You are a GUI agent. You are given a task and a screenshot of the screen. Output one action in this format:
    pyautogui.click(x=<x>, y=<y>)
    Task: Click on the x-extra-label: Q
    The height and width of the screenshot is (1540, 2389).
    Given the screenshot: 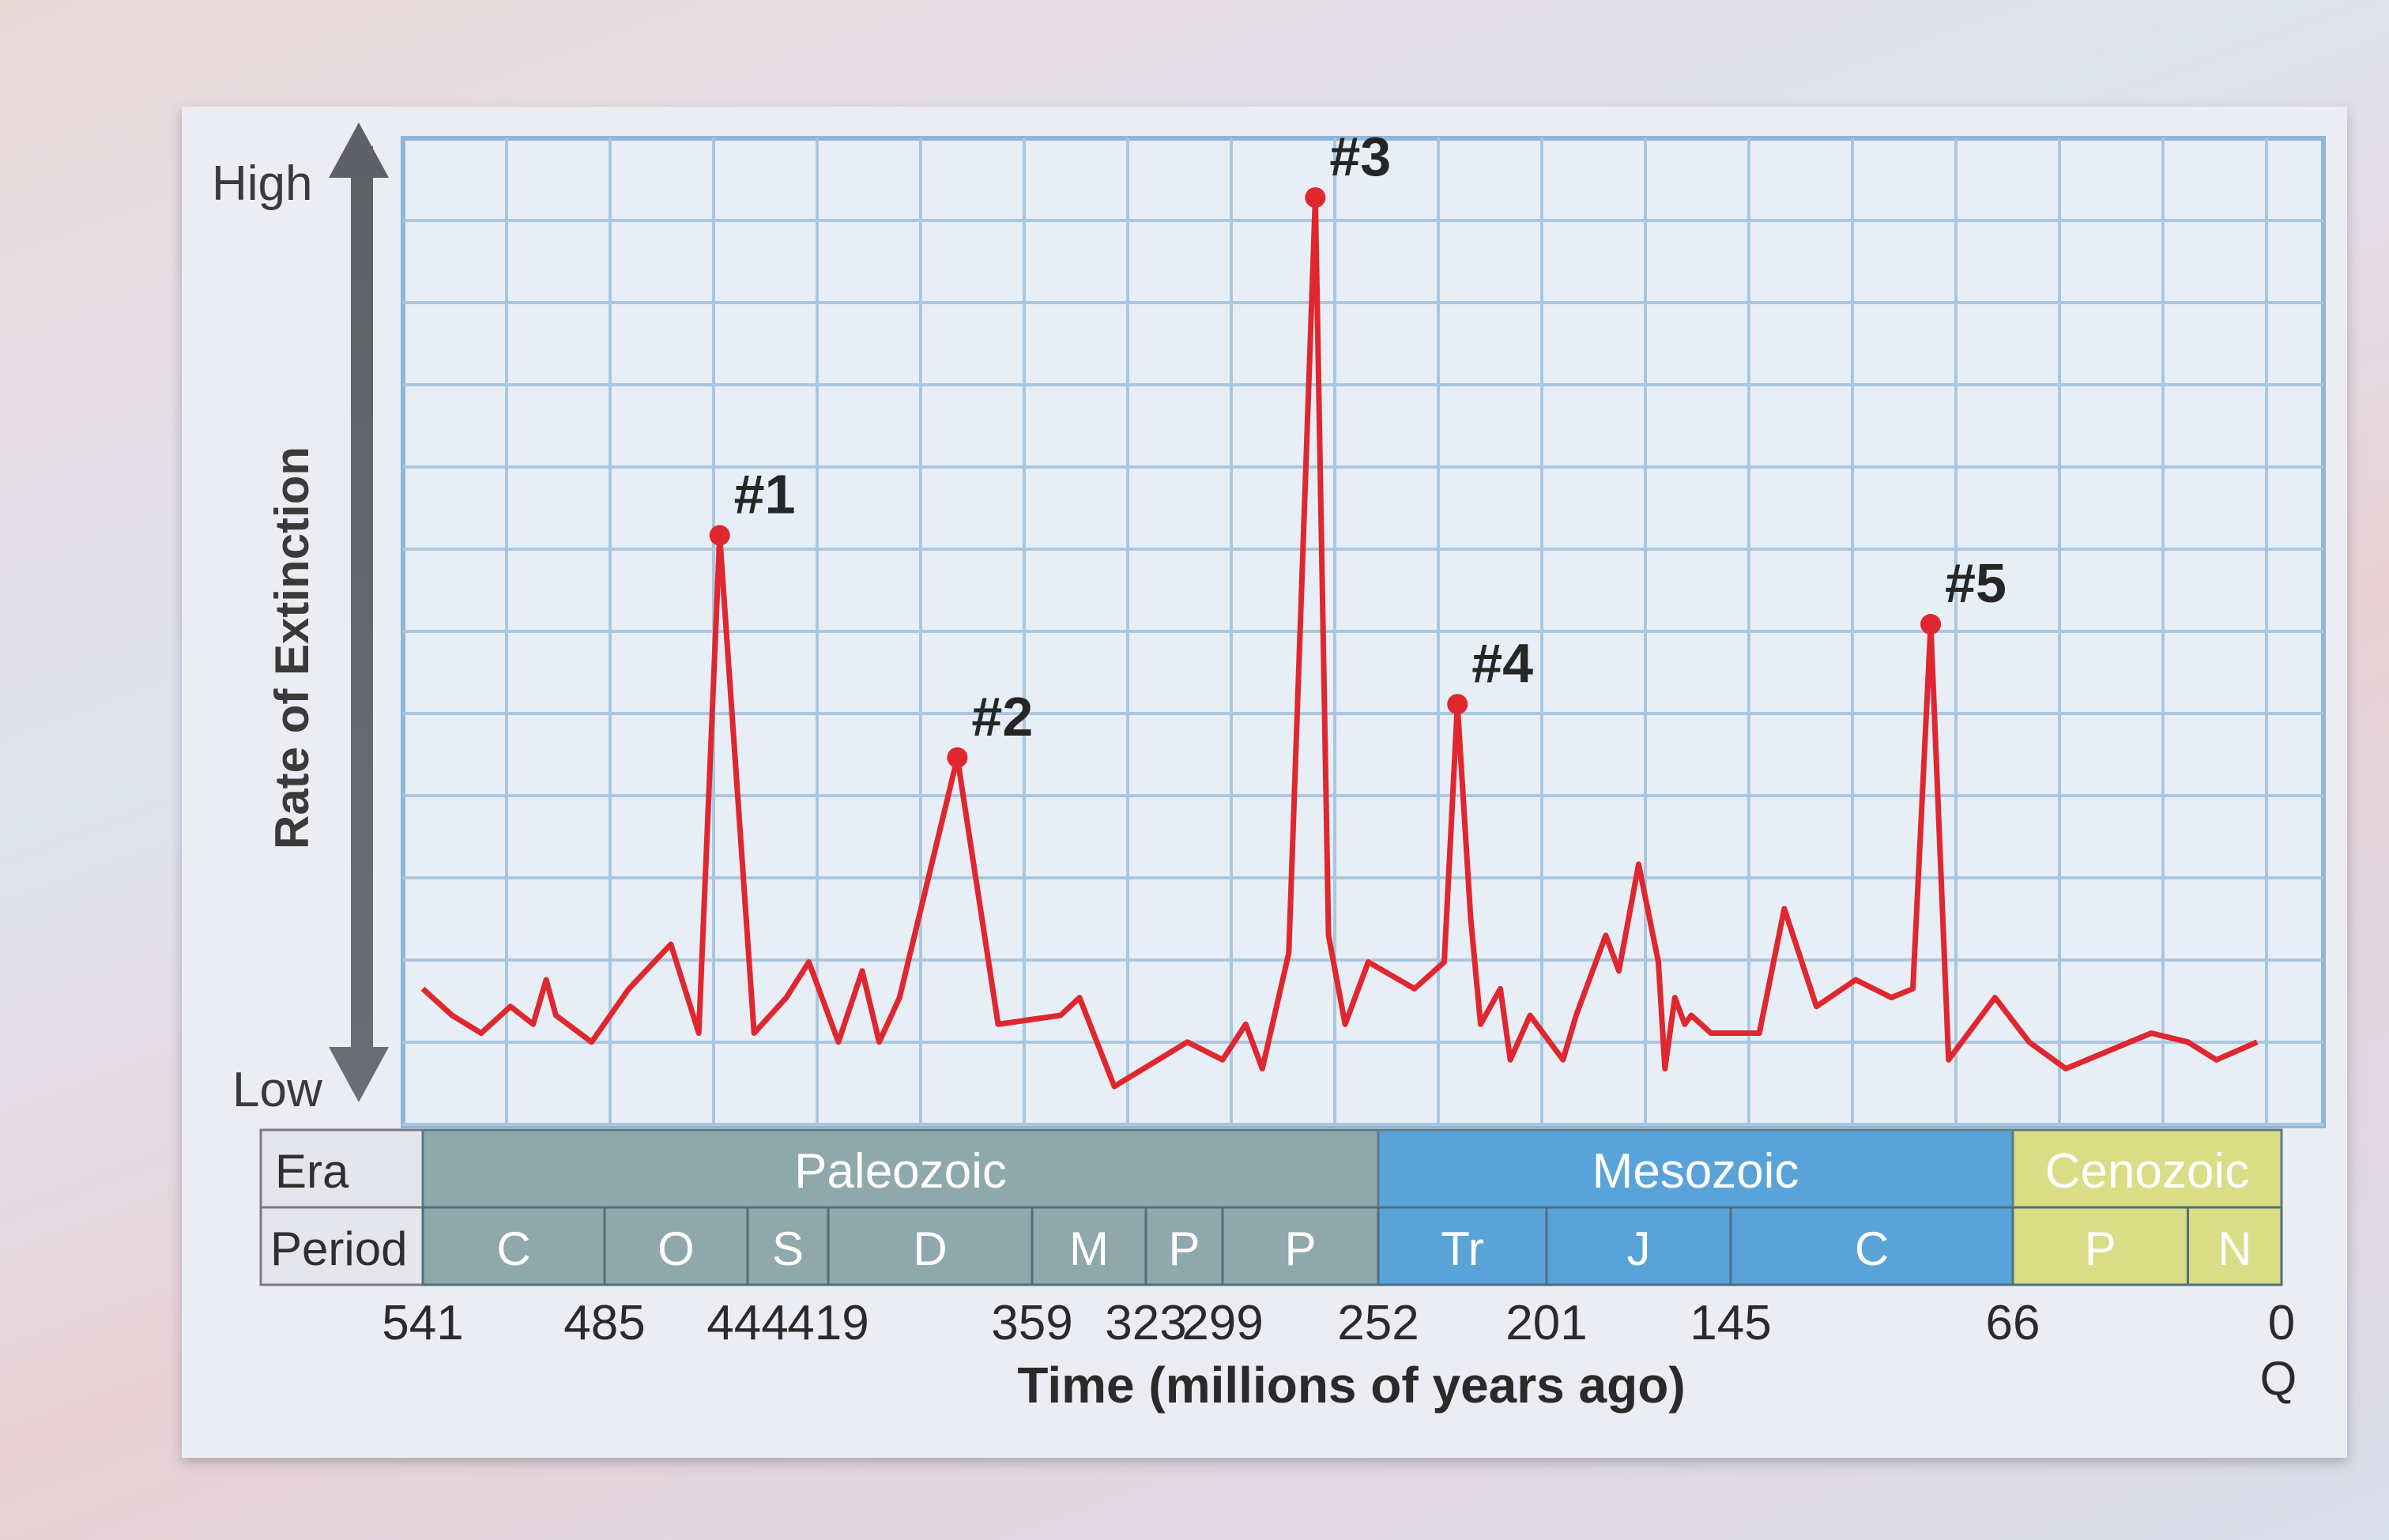 What is the action you would take?
    pyautogui.click(x=2278, y=1378)
    